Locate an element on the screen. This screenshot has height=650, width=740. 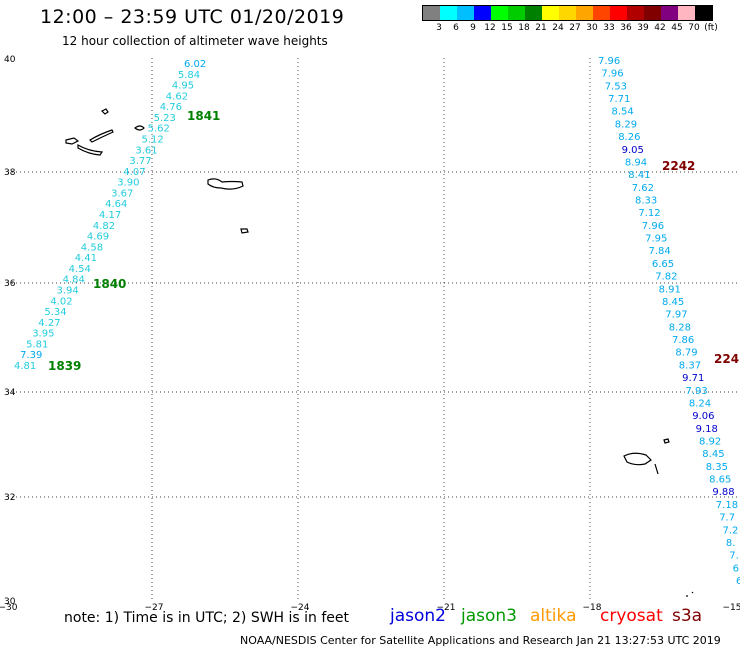
wave-height-value: 8.79 is located at coordinates (686, 353).